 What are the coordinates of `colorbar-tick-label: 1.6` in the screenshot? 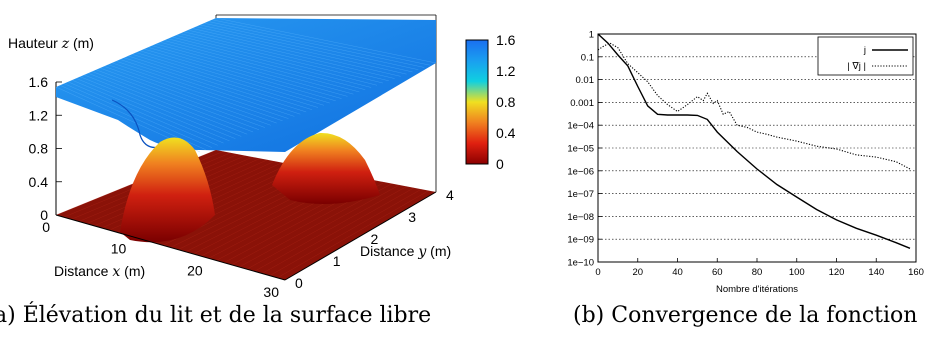 It's located at (506, 40).